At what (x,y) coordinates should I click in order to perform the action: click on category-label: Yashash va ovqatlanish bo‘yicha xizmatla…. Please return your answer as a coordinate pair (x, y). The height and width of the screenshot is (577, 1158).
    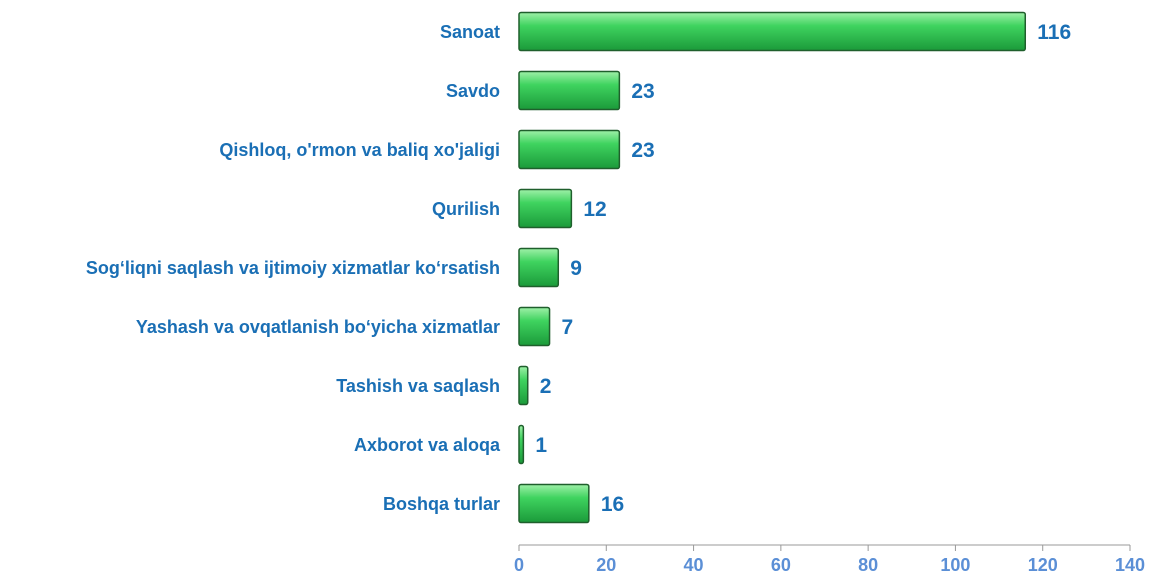
    Looking at the image, I should click on (317, 326).